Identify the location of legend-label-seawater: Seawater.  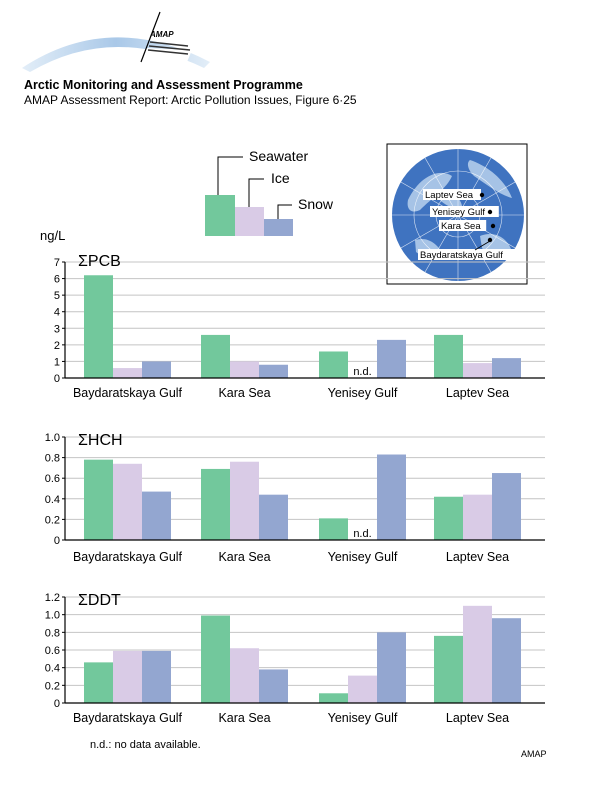
(278, 156).